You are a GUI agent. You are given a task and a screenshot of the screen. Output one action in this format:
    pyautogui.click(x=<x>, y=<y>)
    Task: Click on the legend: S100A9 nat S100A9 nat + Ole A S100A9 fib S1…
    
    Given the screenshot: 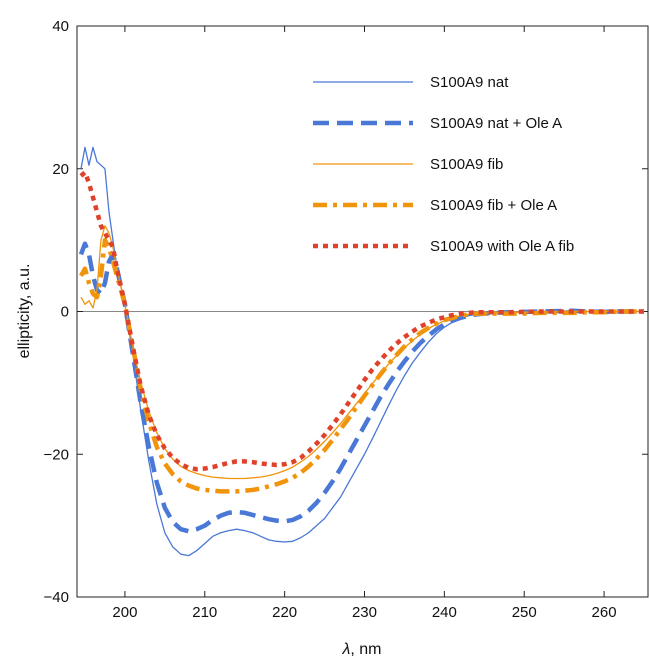 What is the action you would take?
    pyautogui.click(x=443, y=164)
    